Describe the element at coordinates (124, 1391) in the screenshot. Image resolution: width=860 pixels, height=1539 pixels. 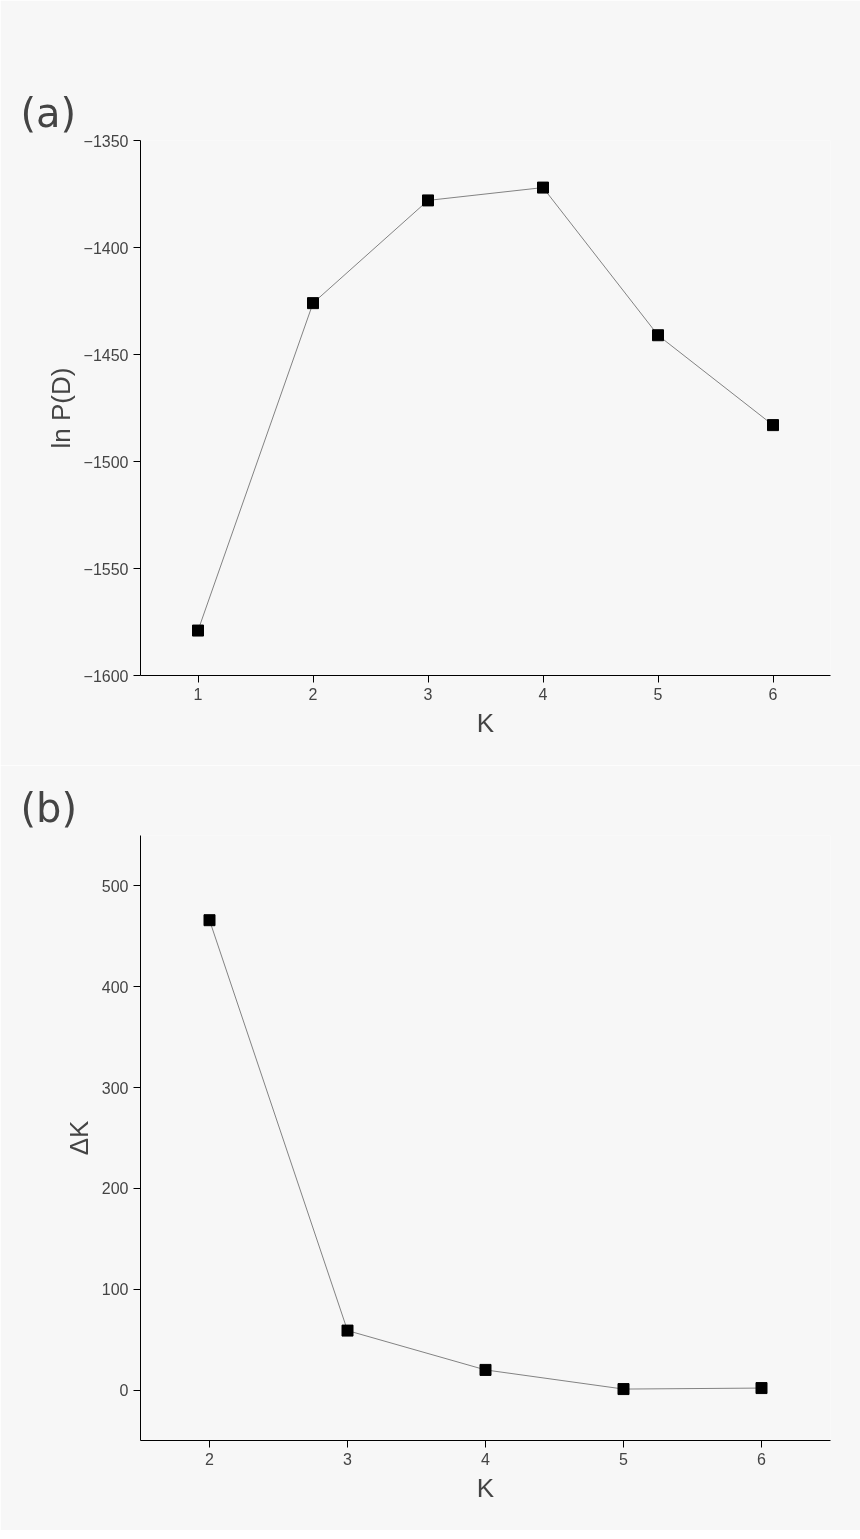
I see `y-tick-label: 0` at that location.